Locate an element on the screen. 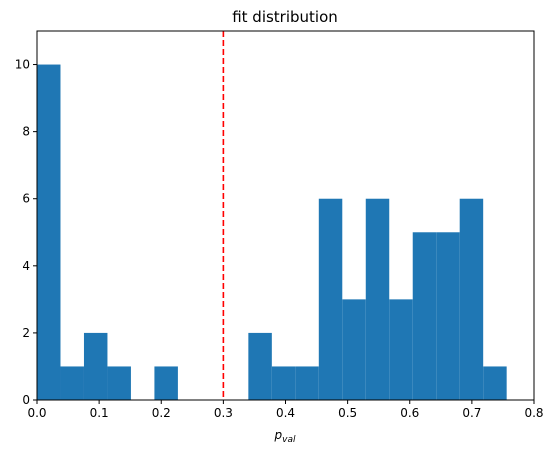 The image size is (554, 454). y-tick-label: 6 is located at coordinates (26, 199).